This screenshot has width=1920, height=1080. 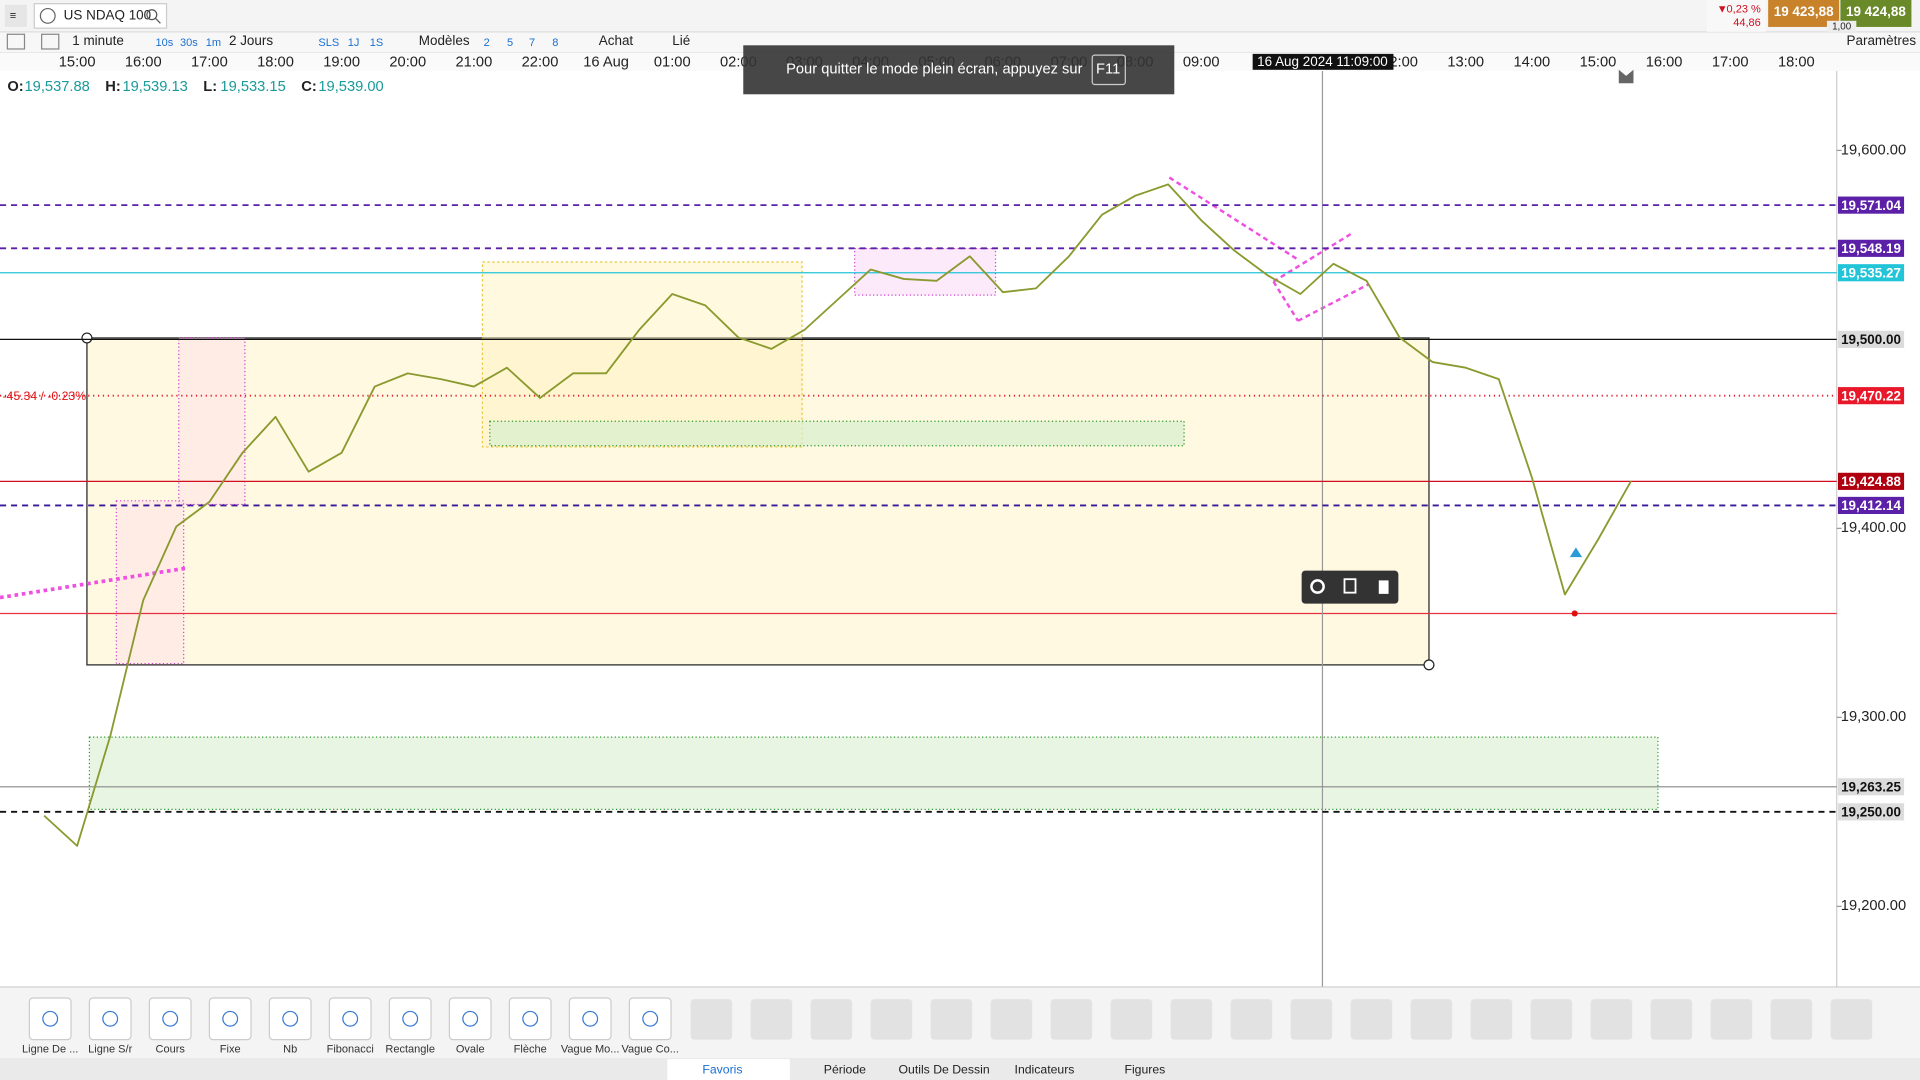 What do you see at coordinates (722, 1069) in the screenshot?
I see `tab: Favoris` at bounding box center [722, 1069].